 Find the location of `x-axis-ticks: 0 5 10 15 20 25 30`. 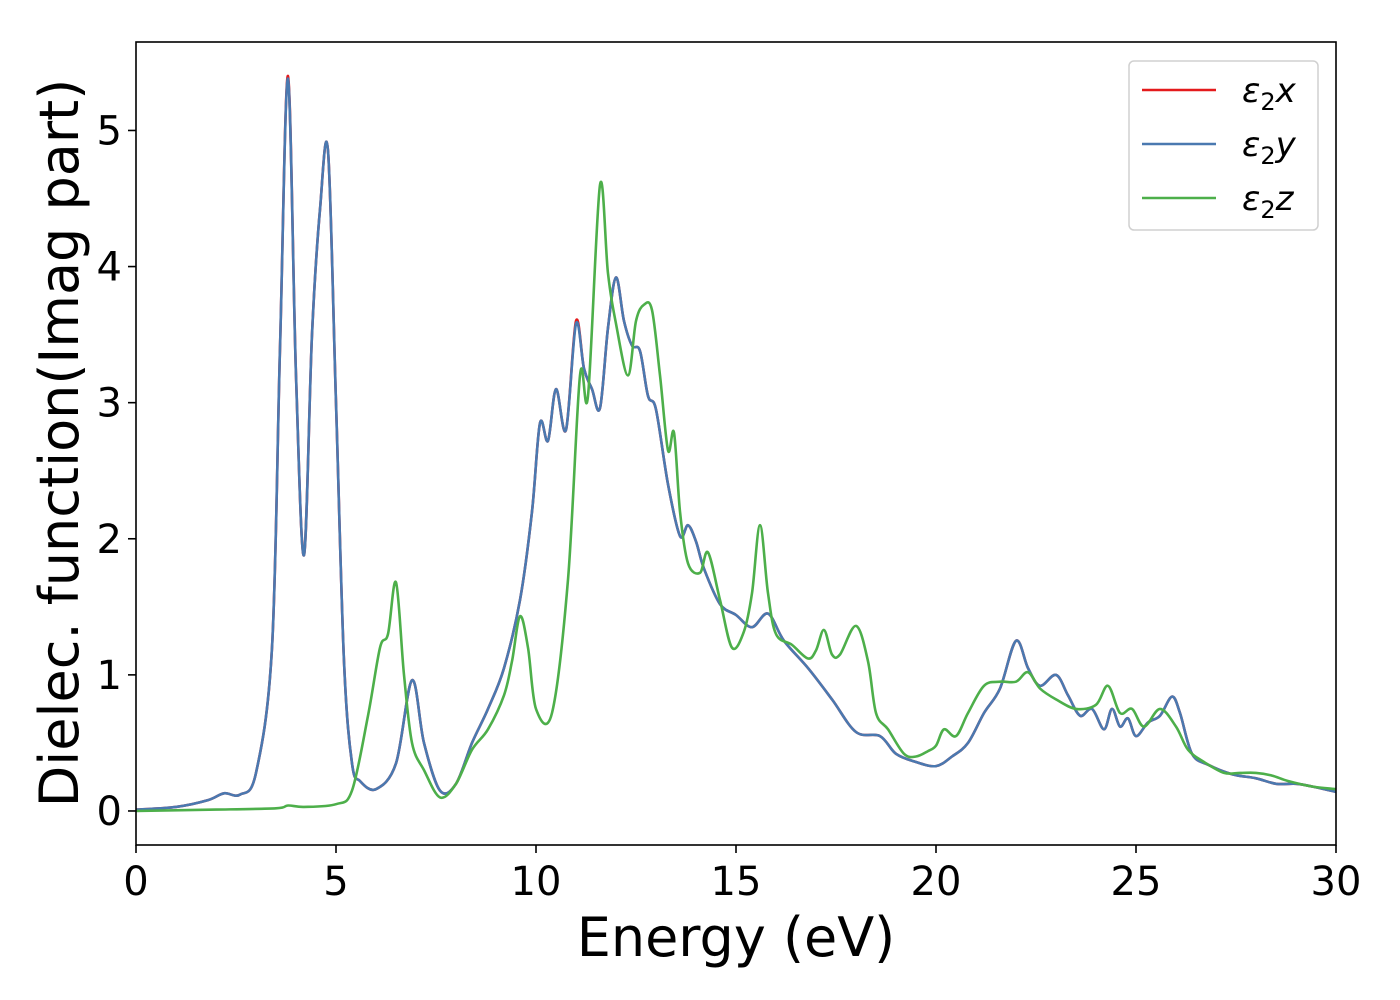

x-axis-ticks: 0 5 10 15 20 25 30 is located at coordinates (742, 875).